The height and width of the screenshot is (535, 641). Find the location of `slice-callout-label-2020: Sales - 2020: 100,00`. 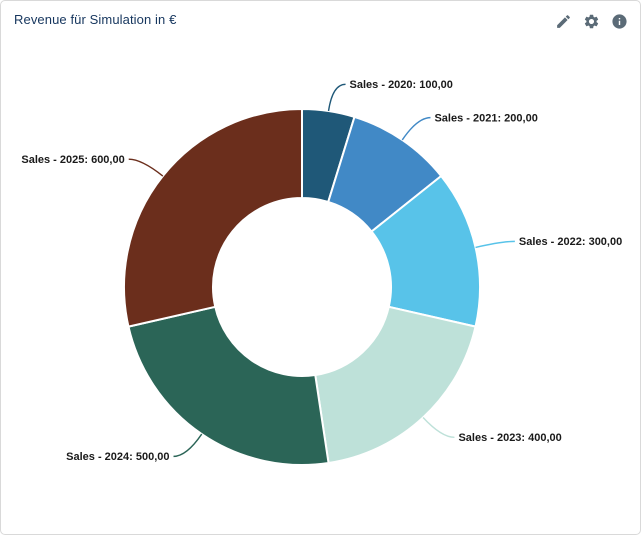

slice-callout-label-2020: Sales - 2020: 100,00 is located at coordinates (401, 85).